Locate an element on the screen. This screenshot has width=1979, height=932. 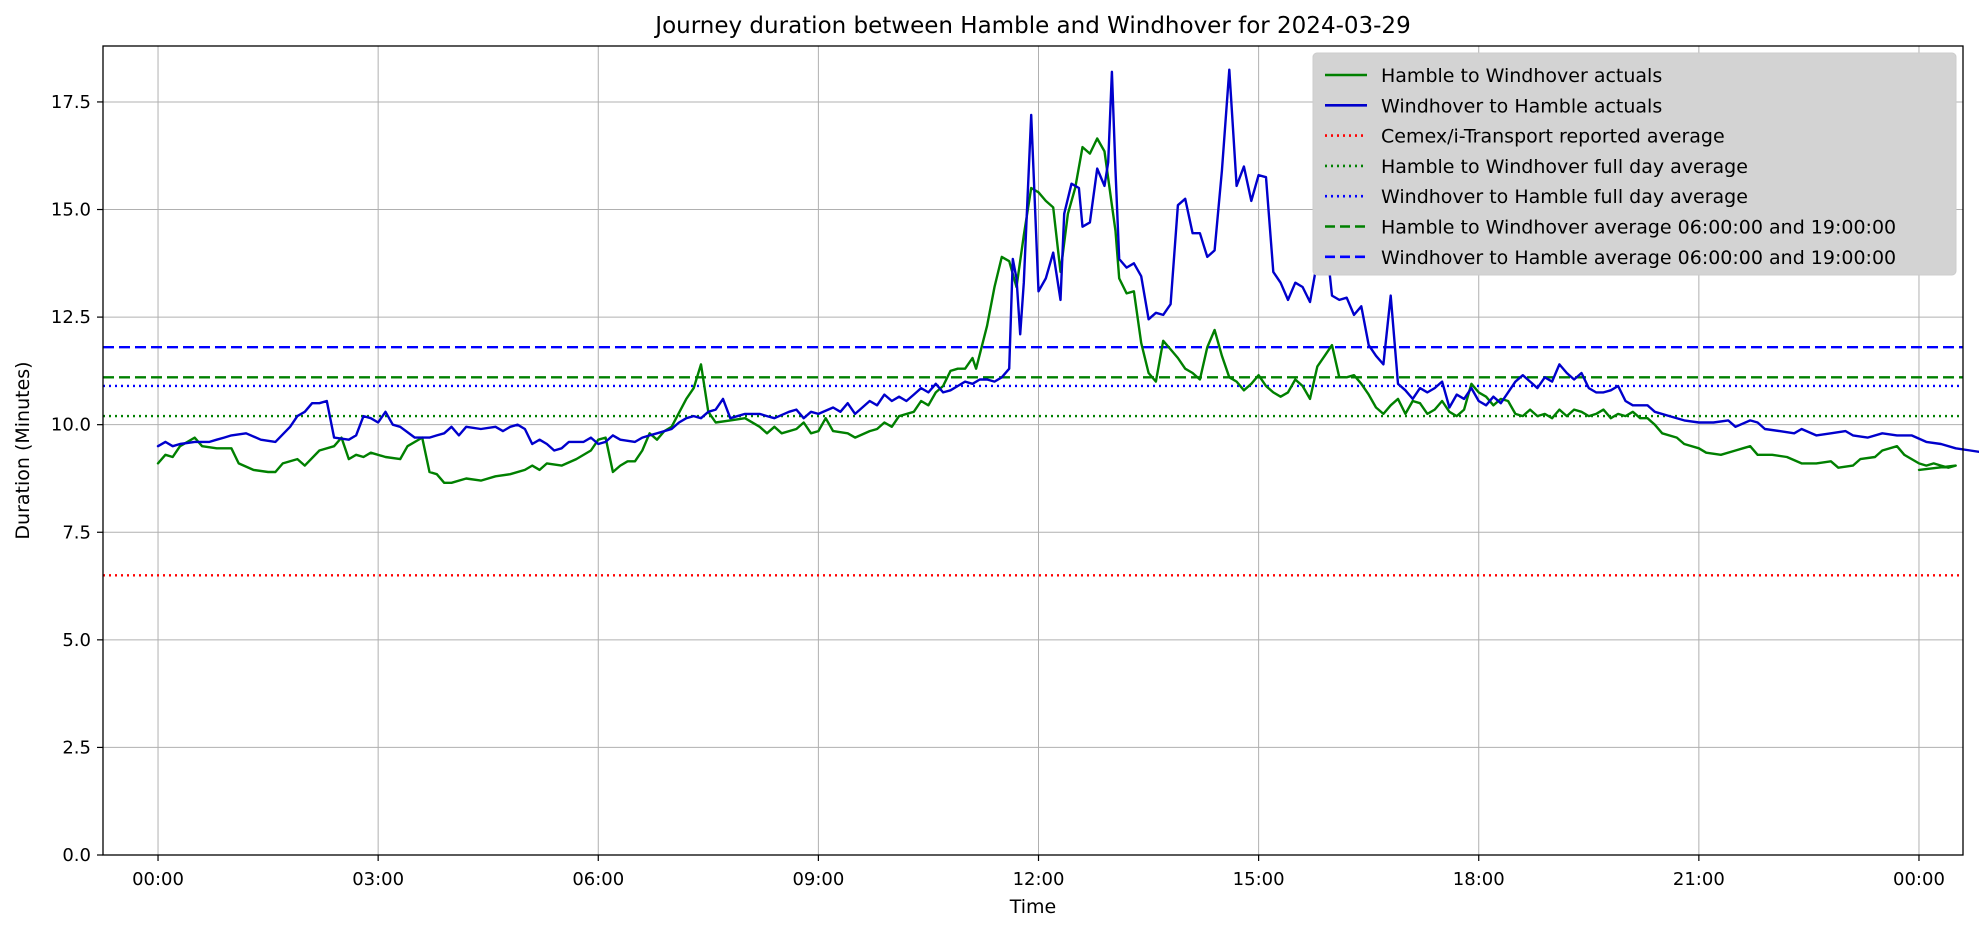
x-tick-label-4: 12:00 is located at coordinates (1039, 879).